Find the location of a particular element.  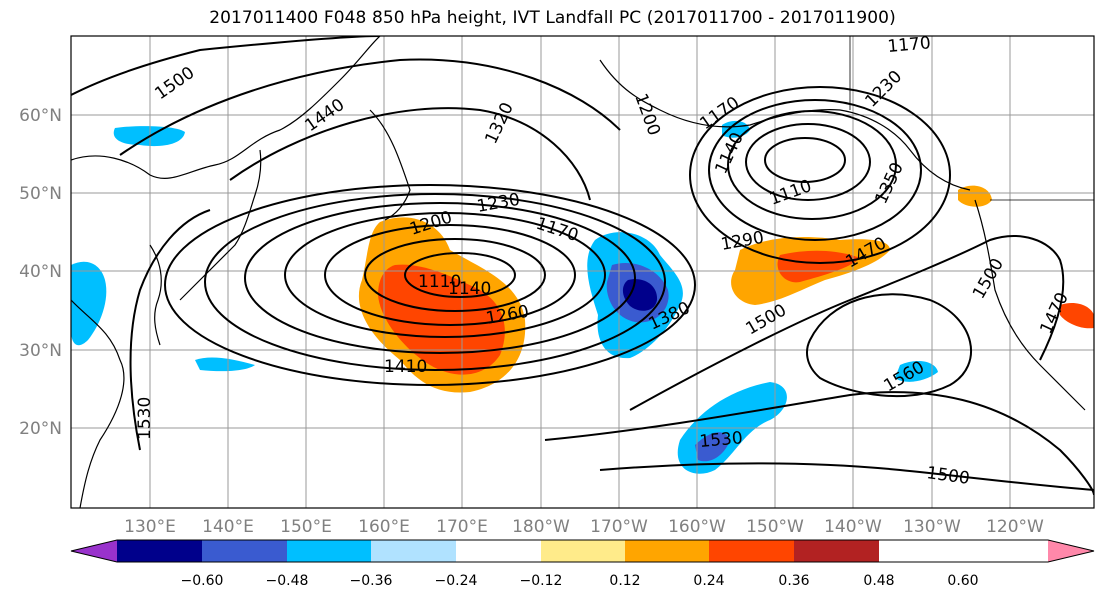

ivt-negative-core-south is located at coordinates (712, 447).